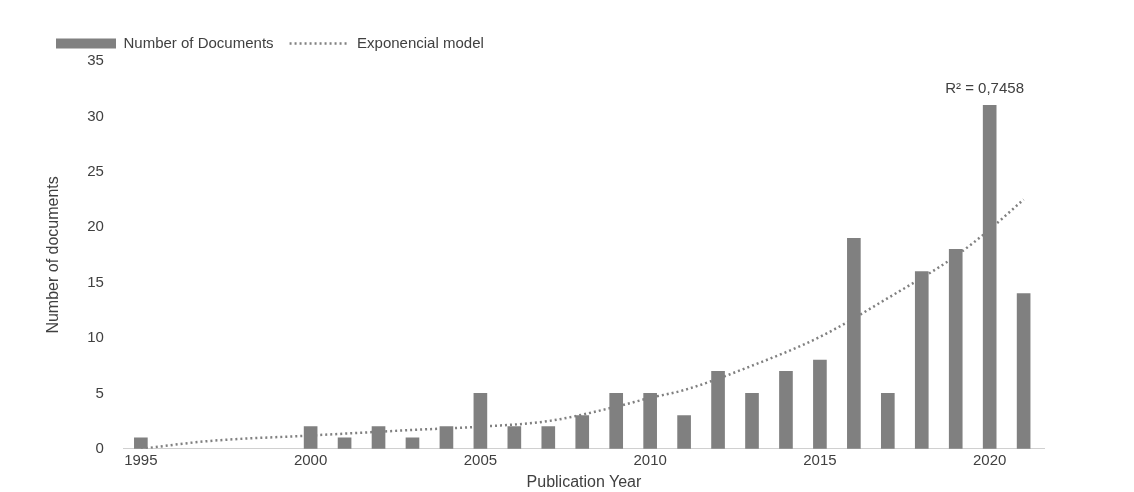 The height and width of the screenshot is (492, 1134). What do you see at coordinates (584, 481) in the screenshot?
I see `x-axis-title: Publication Year` at bounding box center [584, 481].